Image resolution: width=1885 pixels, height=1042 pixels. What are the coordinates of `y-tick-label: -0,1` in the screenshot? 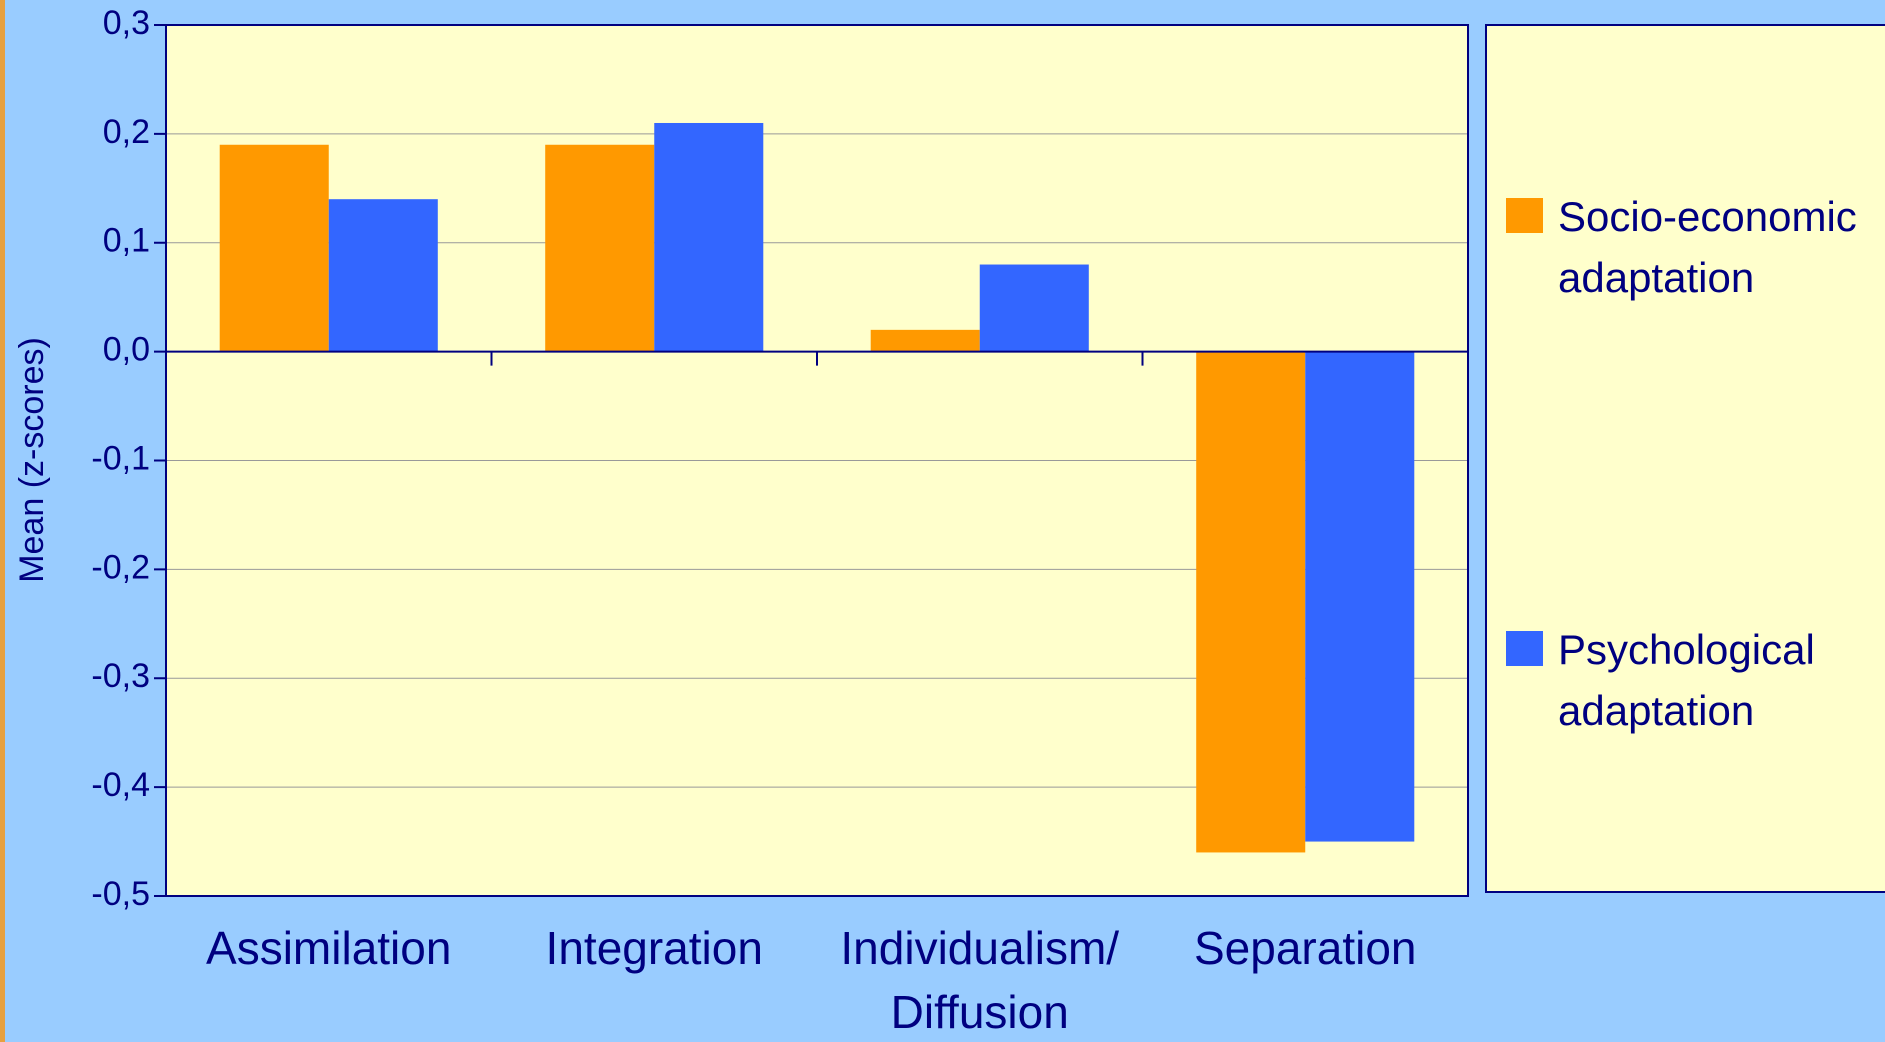 It's located at (120, 458).